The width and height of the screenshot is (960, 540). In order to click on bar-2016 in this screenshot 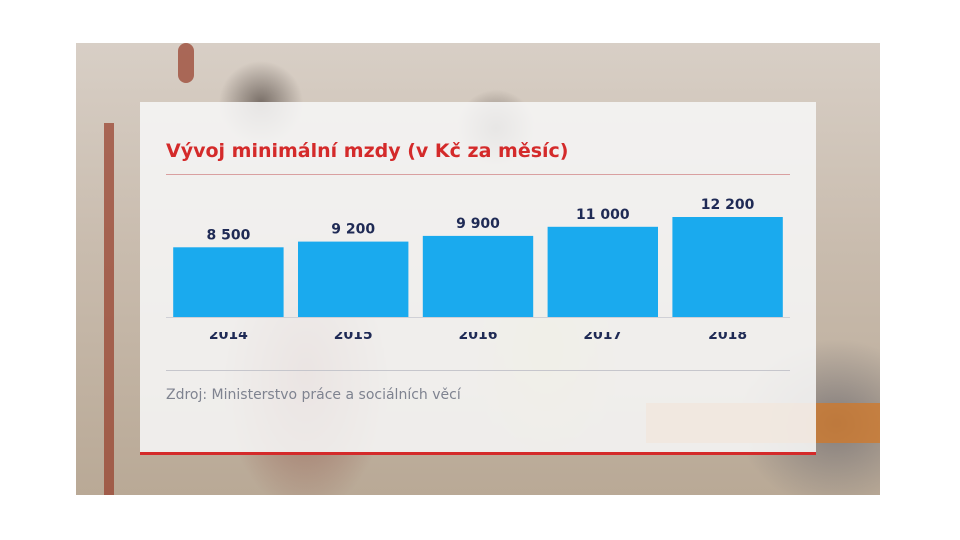, I will do `click(478, 276)`.